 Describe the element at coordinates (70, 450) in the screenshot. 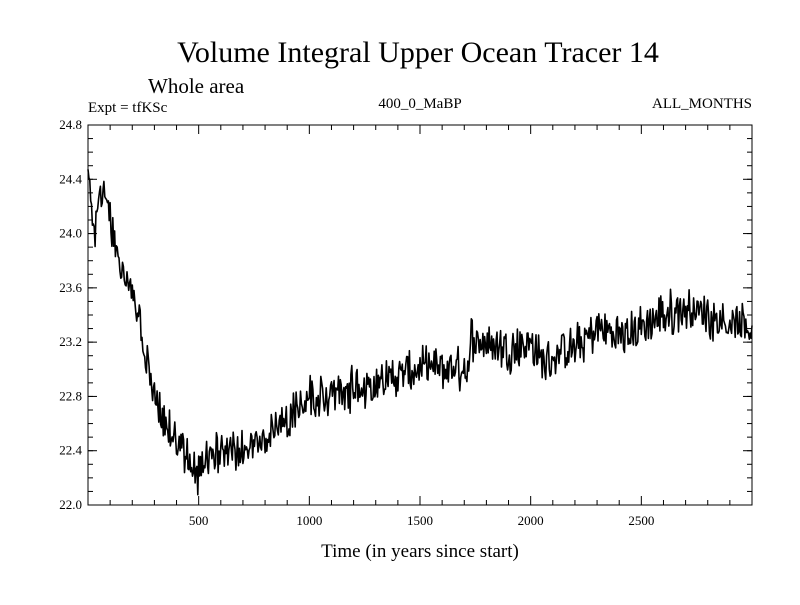

I see `y-tick-label: 22.4` at that location.